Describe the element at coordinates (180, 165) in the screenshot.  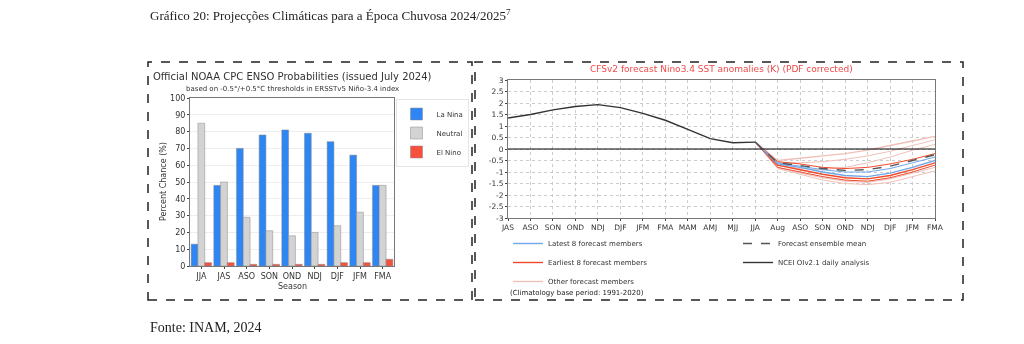
I see `y-tick-label: 60` at that location.